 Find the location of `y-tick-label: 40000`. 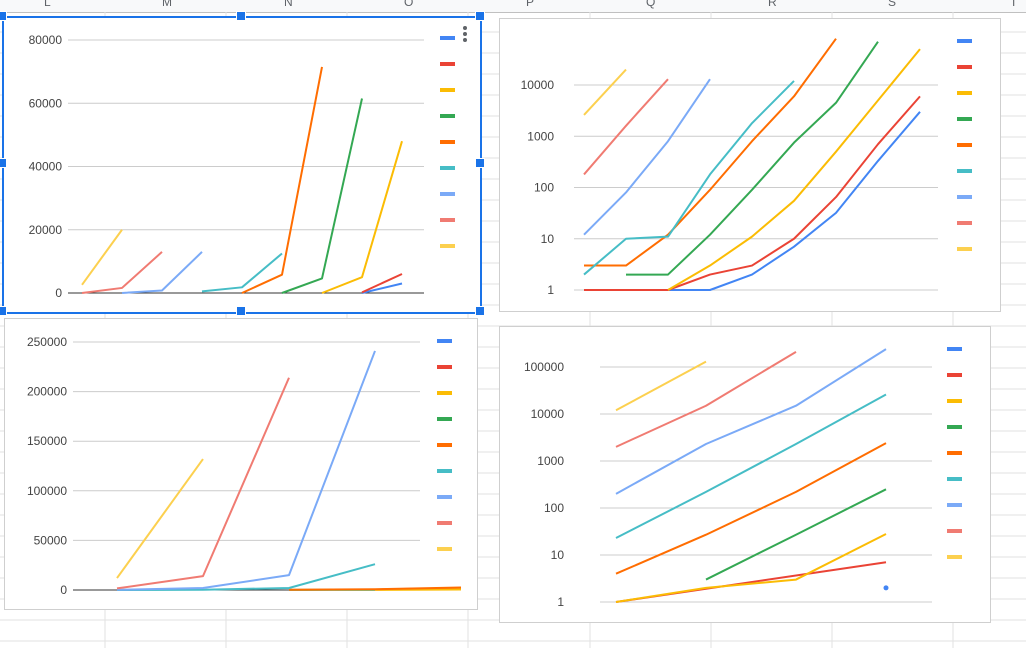

y-tick-label: 40000 is located at coordinates (46, 167).